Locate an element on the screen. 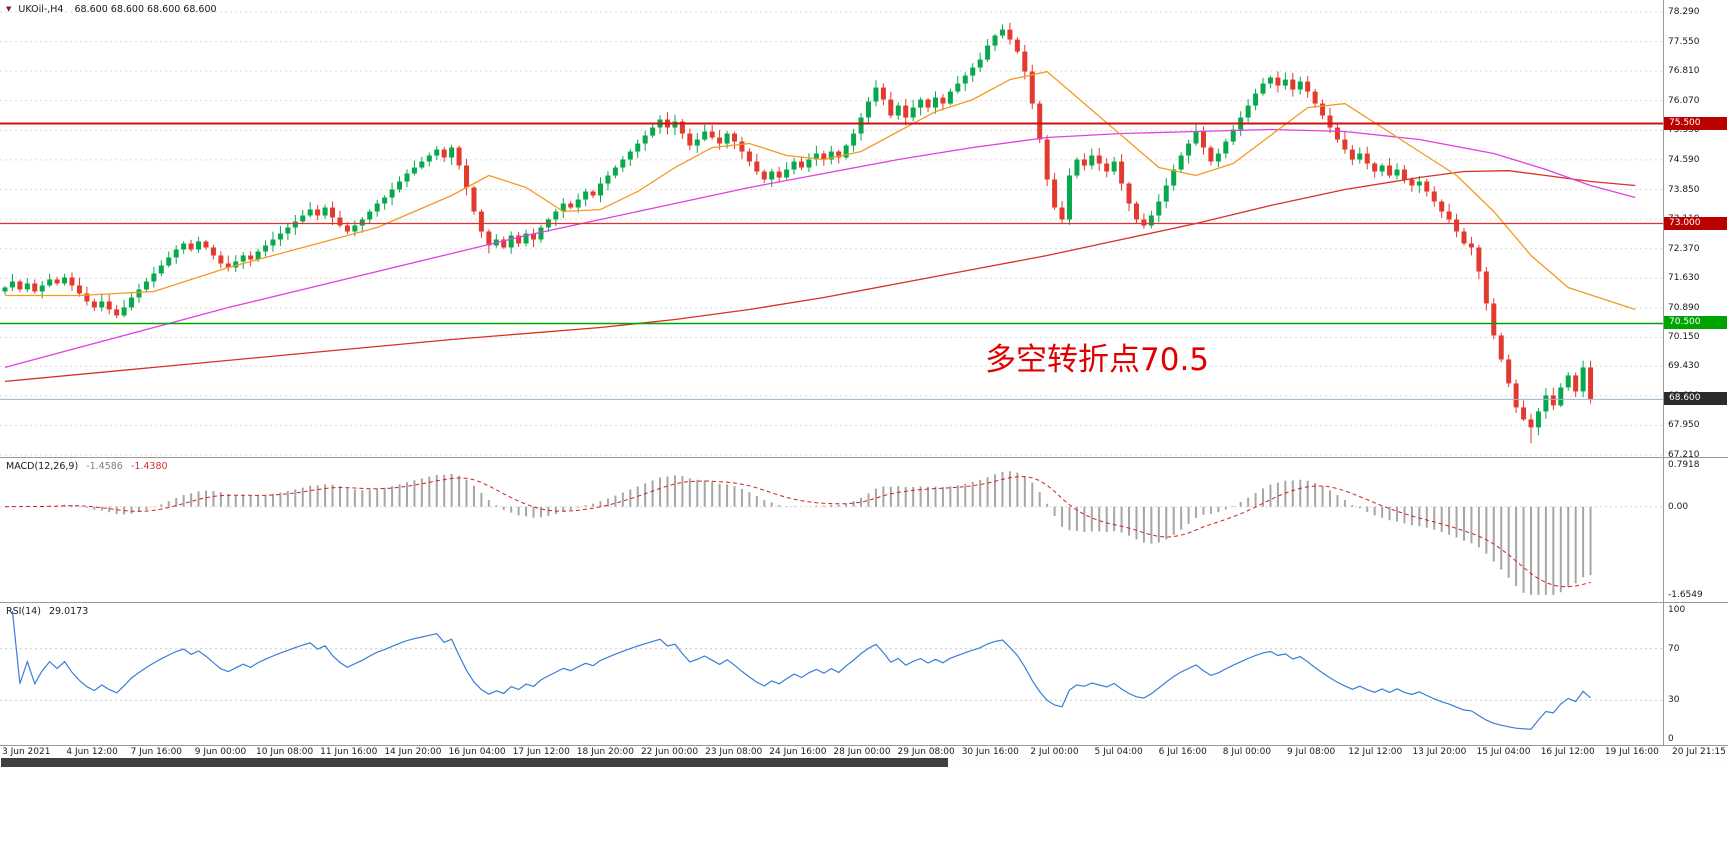 Image resolution: width=1728 pixels, height=843 pixels. symbol-marker-icon: ▼ is located at coordinates (9, 9).